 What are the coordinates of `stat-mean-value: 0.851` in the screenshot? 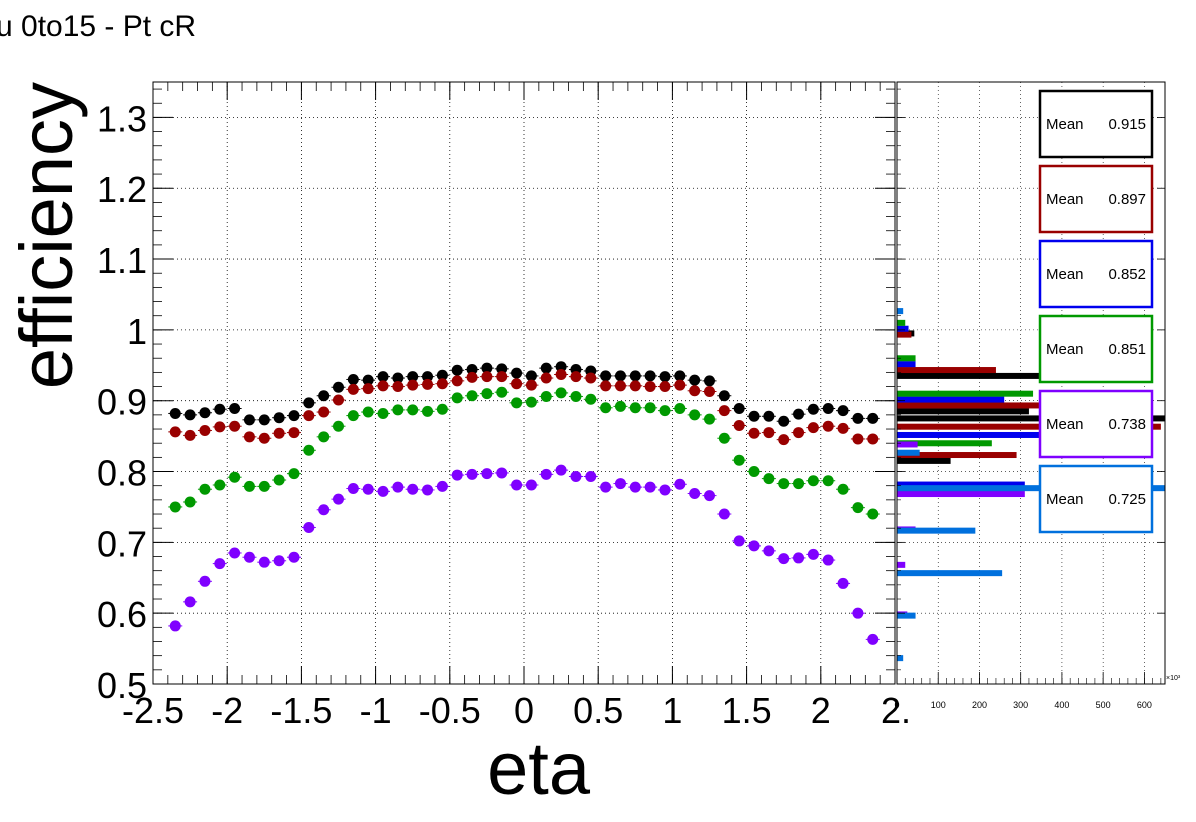 It's located at (1127, 349).